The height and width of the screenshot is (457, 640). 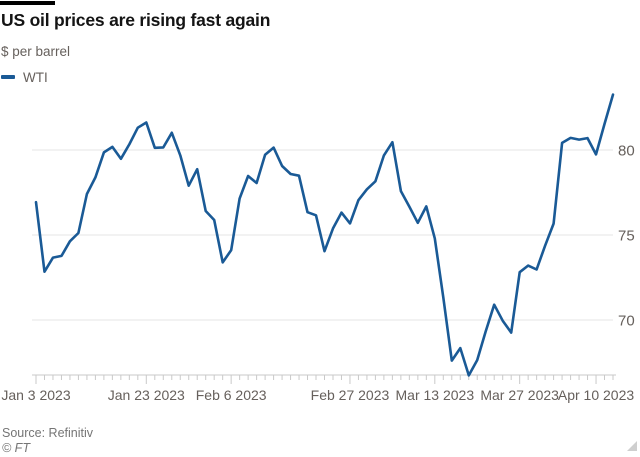 I want to click on x-tick-label: Feb 27 2023, so click(x=350, y=395).